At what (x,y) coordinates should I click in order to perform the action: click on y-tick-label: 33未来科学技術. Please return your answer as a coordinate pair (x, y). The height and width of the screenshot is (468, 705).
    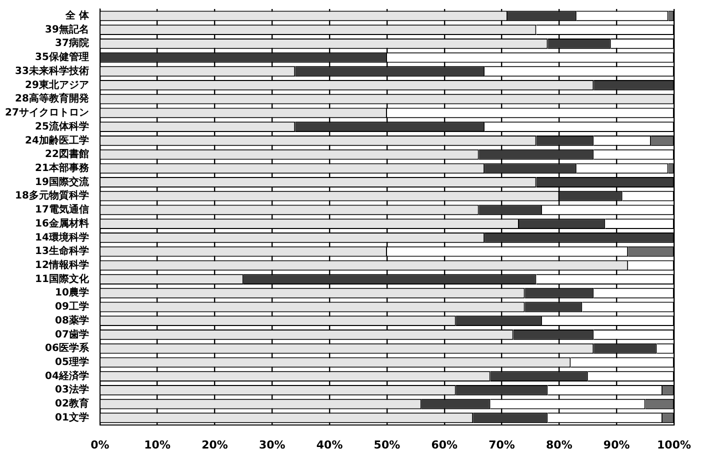
    Looking at the image, I should click on (51, 70).